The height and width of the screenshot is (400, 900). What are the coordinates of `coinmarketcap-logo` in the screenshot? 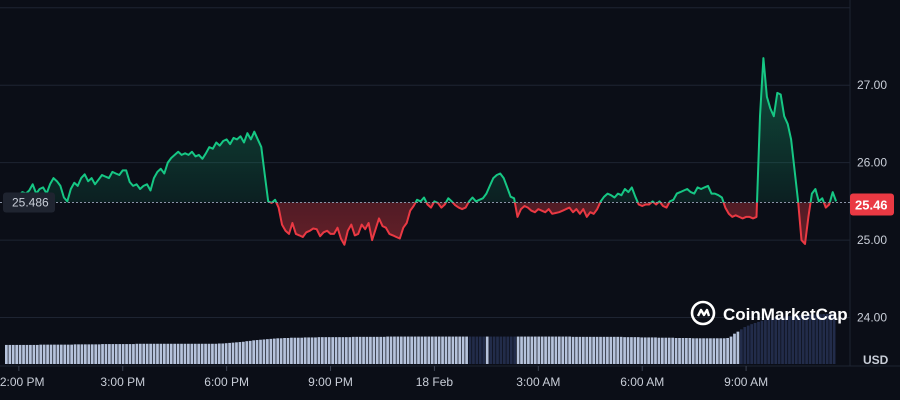 It's located at (703, 313).